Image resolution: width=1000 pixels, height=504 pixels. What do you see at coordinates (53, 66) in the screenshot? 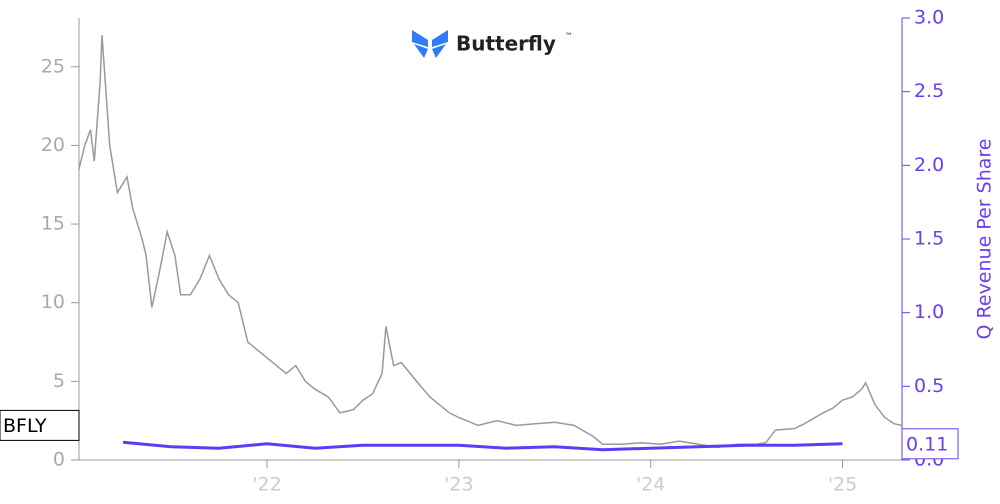
I see `y-tick-label: 25` at bounding box center [53, 66].